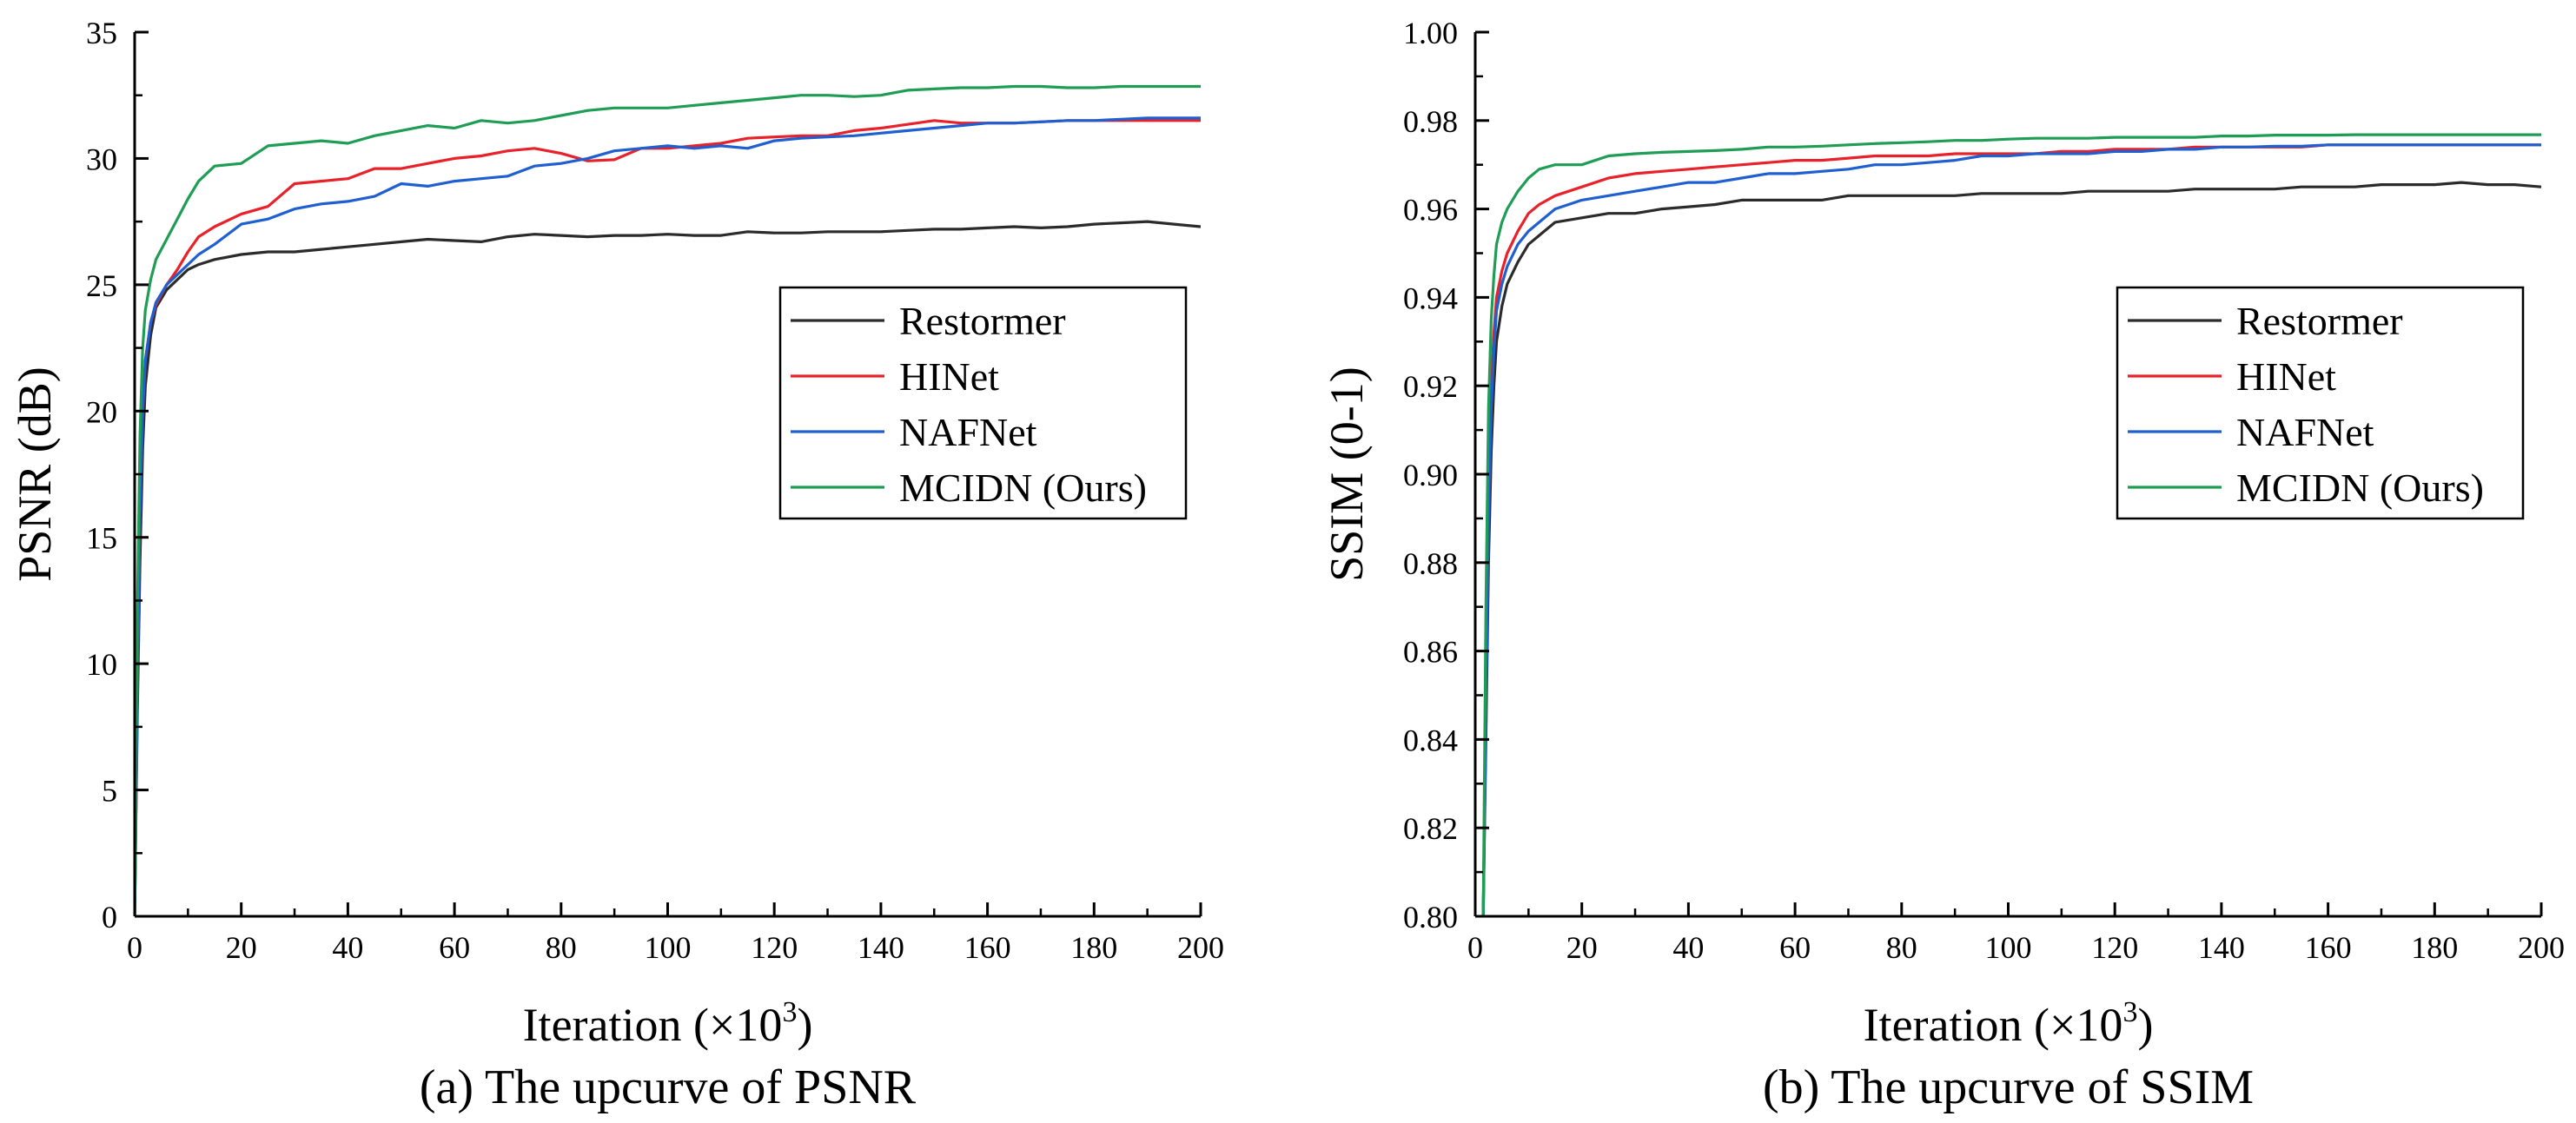 Image resolution: width=2576 pixels, height=1123 pixels. What do you see at coordinates (2114, 947) in the screenshot?
I see `ssim-xtick-label: 120` at bounding box center [2114, 947].